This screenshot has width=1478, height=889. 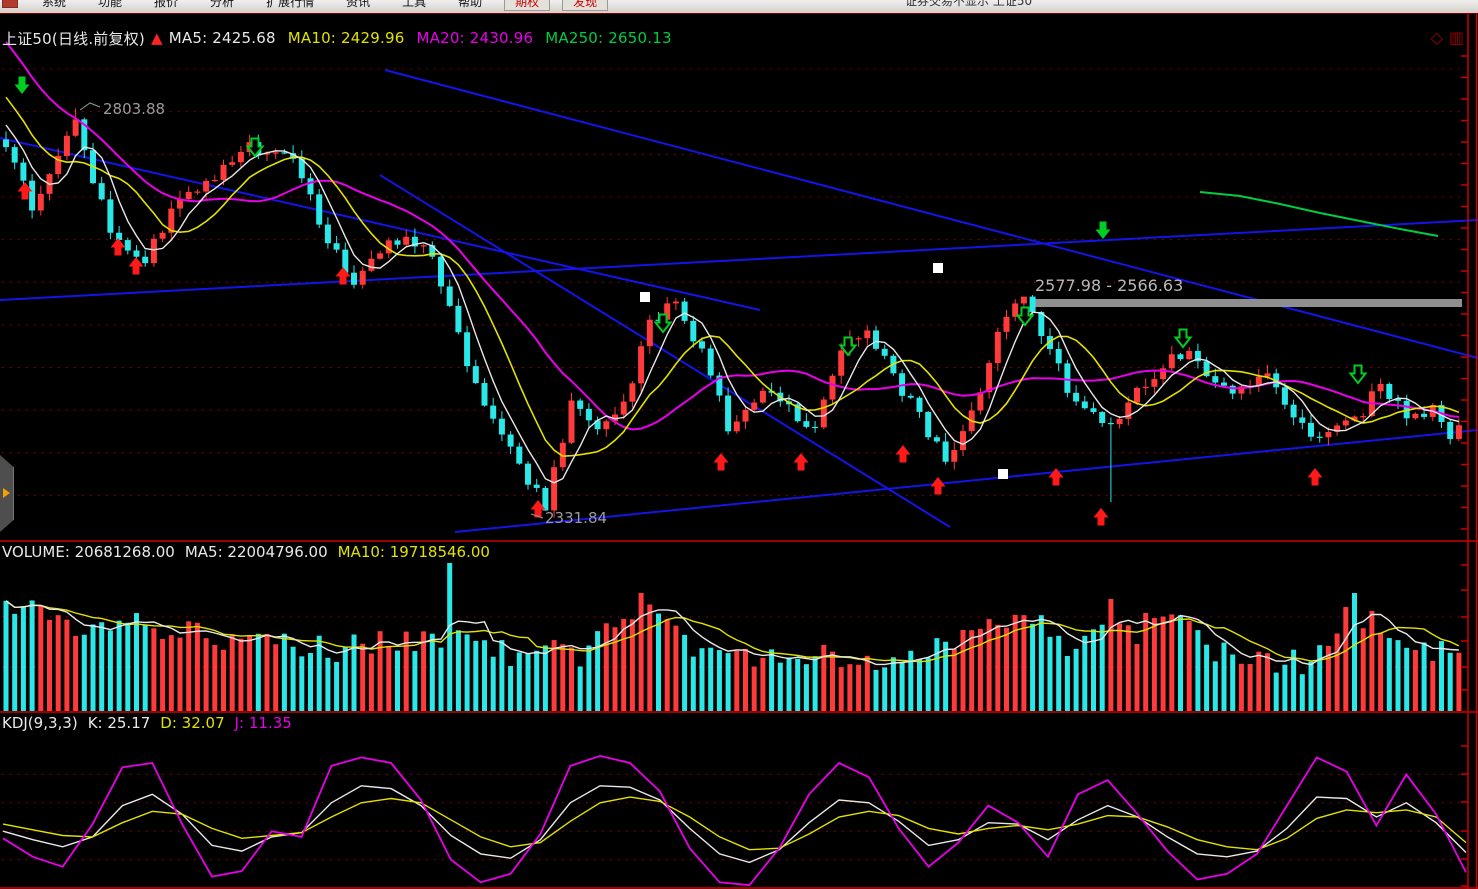 What do you see at coordinates (576, 518) in the screenshot?
I see `lowest-price-label: 2331.84` at bounding box center [576, 518].